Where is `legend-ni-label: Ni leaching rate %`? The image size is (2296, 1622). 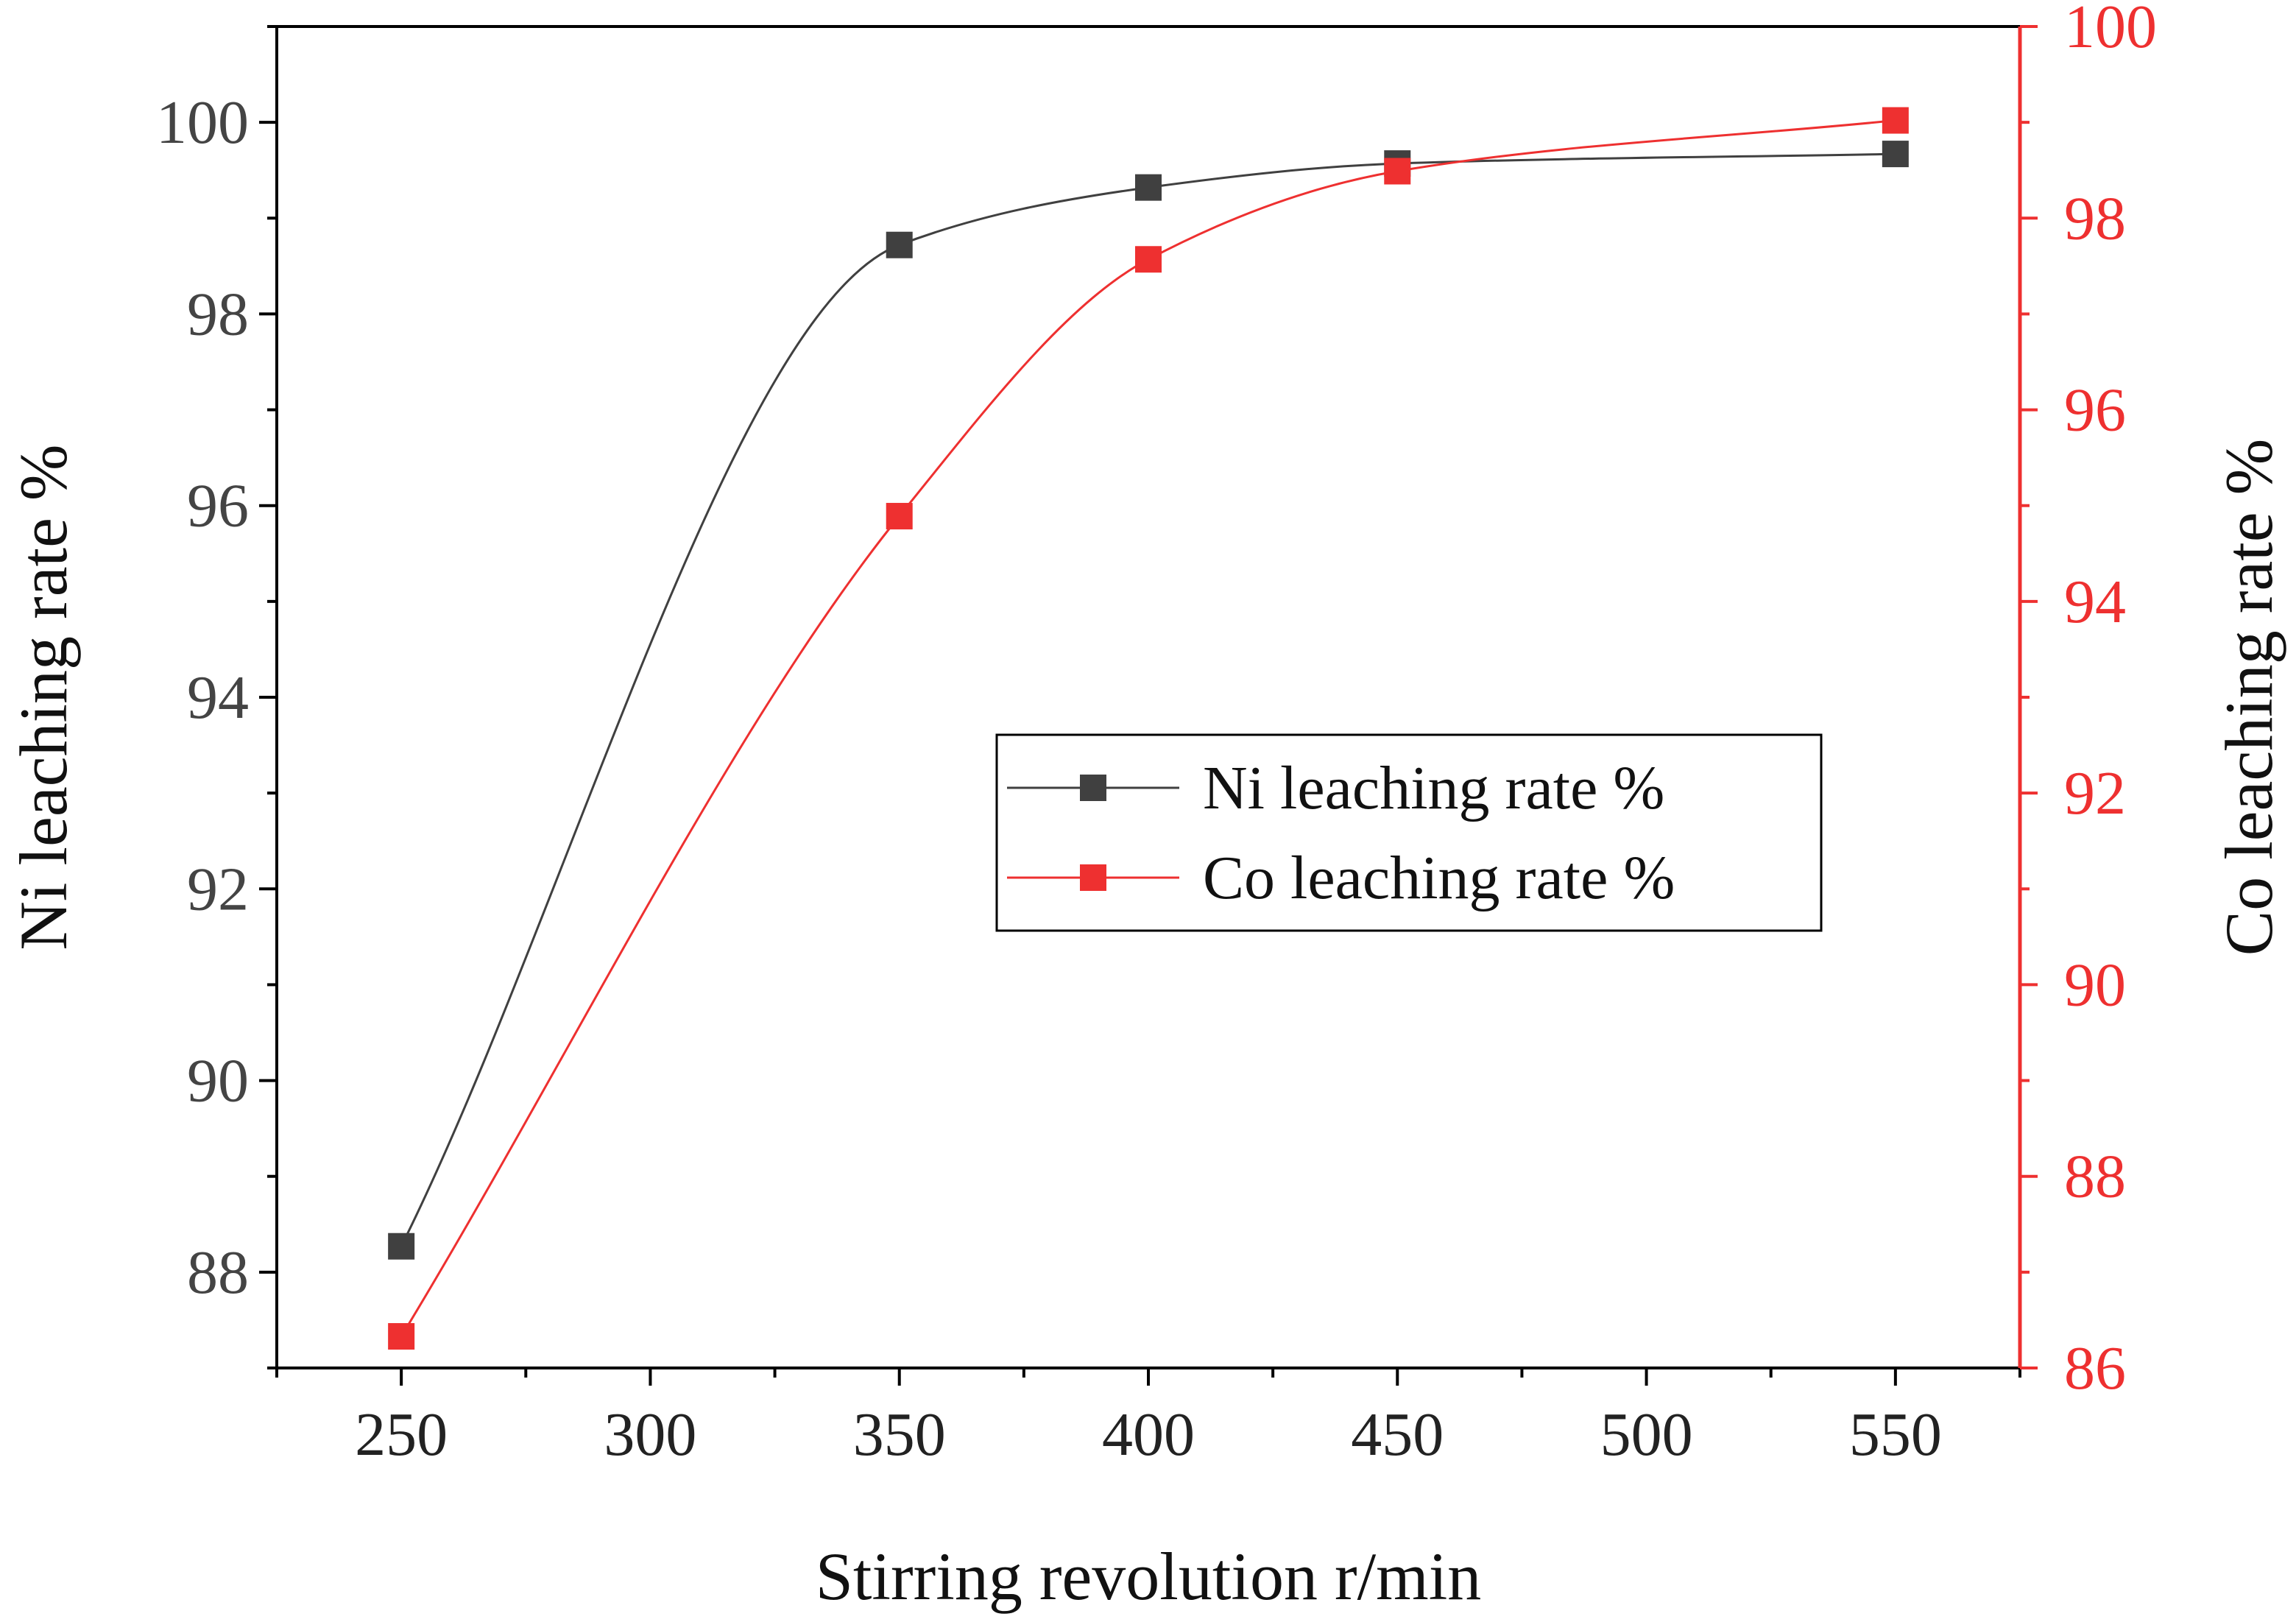
legend-ni-label: Ni leaching rate % is located at coordinates (1434, 788).